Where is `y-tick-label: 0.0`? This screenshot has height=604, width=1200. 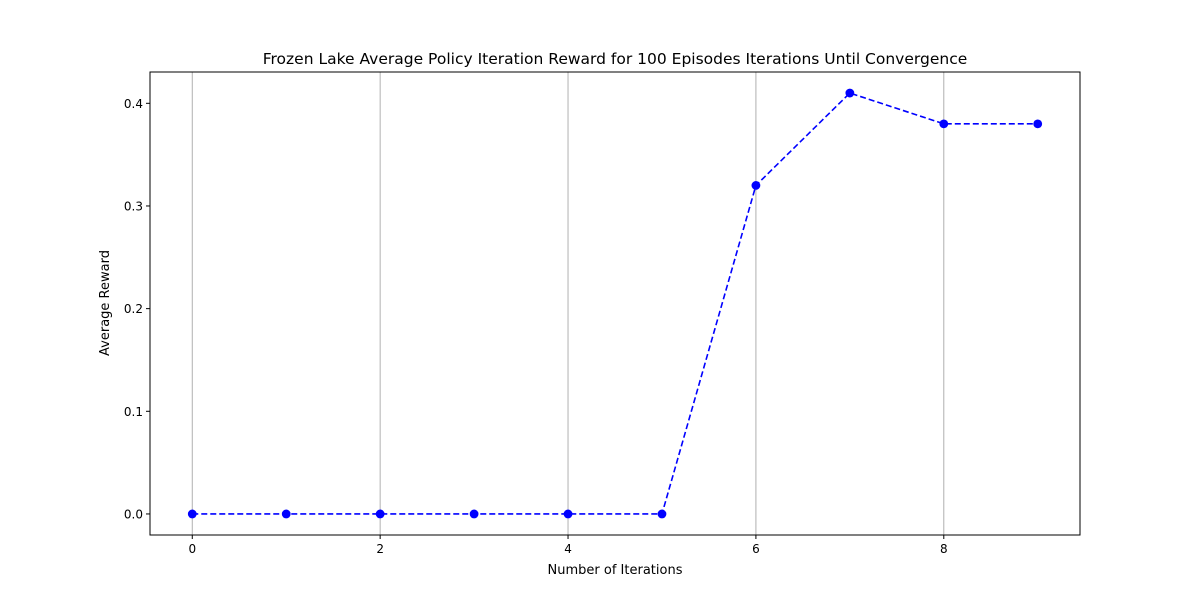 y-tick-label: 0.0 is located at coordinates (133, 514).